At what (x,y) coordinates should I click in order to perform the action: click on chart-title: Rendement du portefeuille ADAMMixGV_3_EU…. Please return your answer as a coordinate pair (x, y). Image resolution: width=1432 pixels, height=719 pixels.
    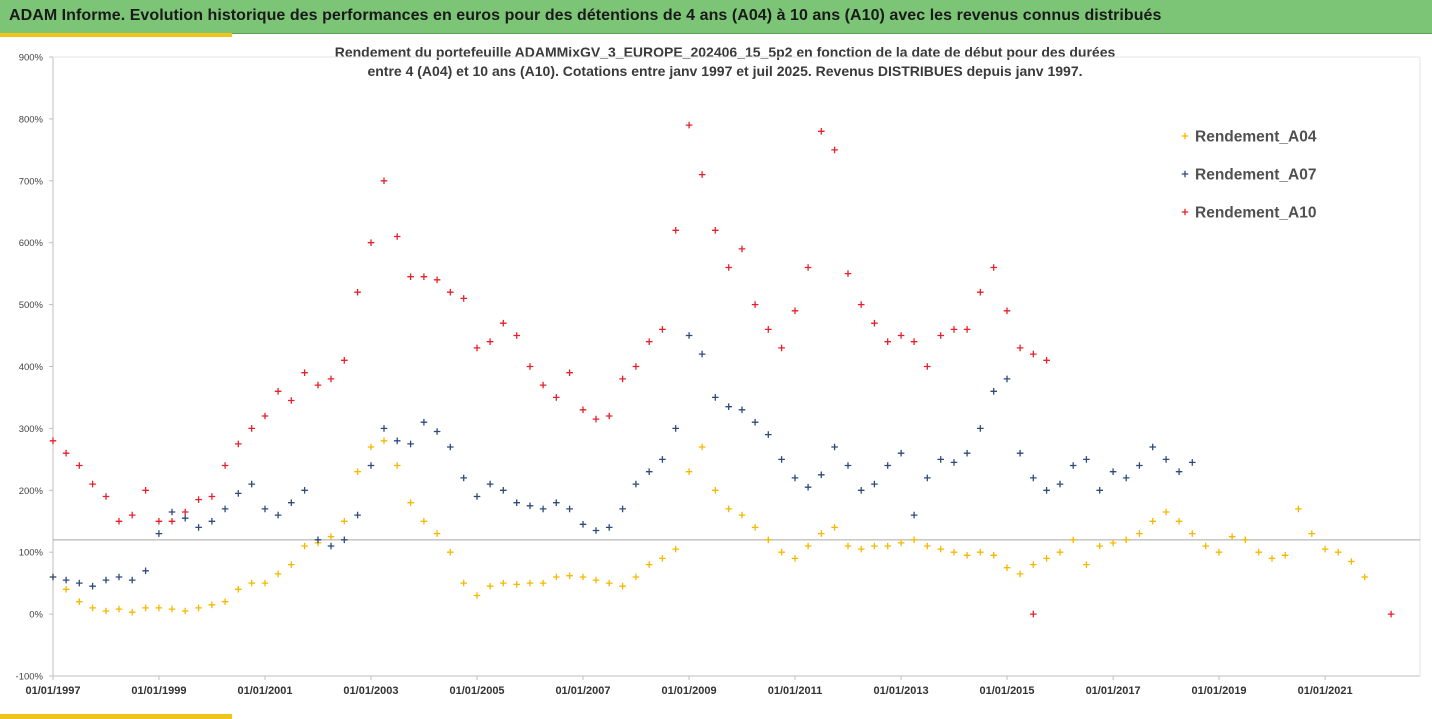
    Looking at the image, I should click on (725, 62).